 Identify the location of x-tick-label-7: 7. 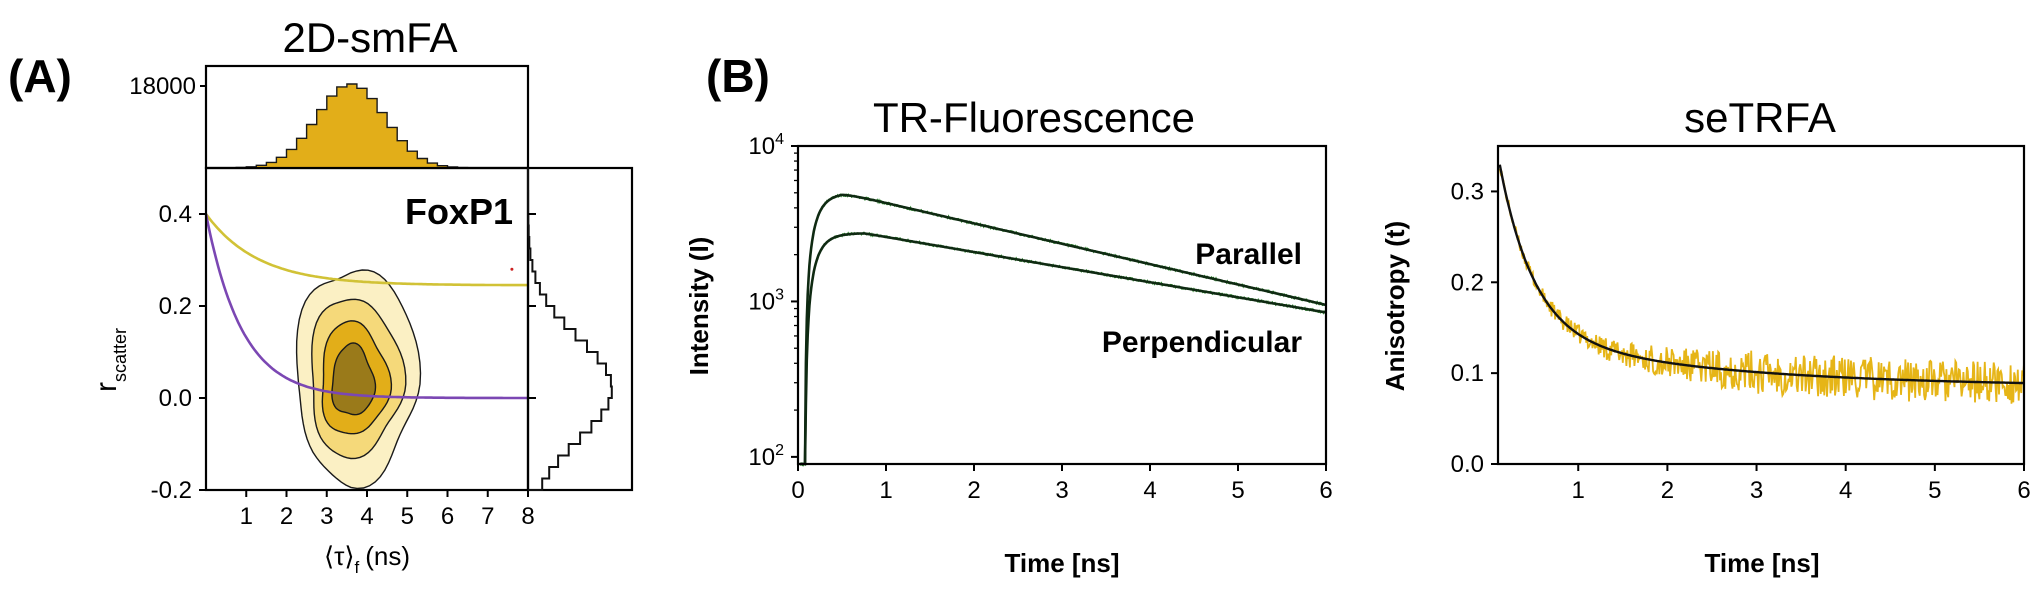
(487, 516).